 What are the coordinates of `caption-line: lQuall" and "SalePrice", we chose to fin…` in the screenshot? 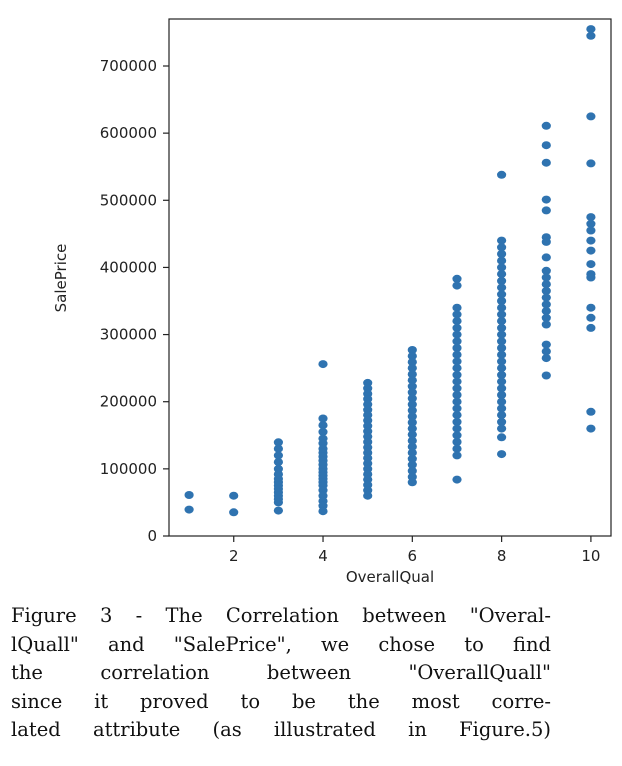 It's located at (281, 644).